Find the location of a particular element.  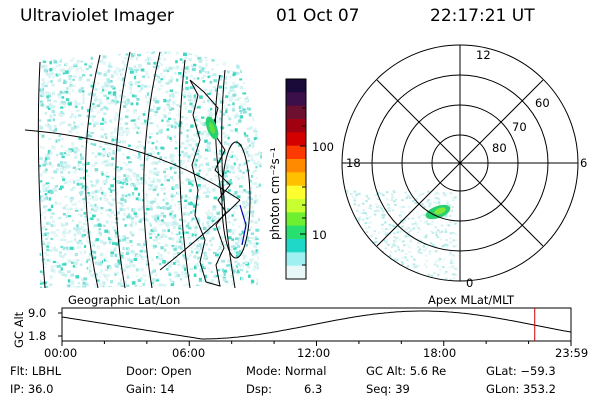

mlt-label-12: 12 is located at coordinates (483, 55).